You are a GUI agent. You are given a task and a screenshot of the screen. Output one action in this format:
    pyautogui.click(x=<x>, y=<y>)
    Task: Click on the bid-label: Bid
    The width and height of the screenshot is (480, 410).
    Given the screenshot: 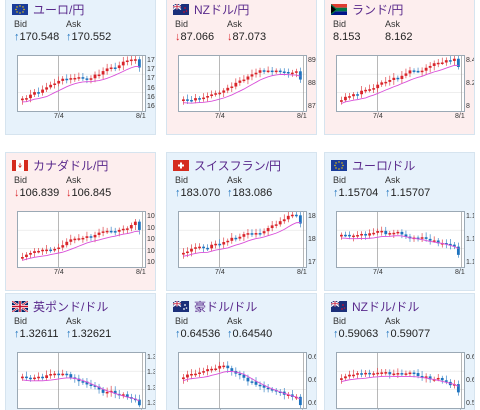 What is the action you would take?
    pyautogui.click(x=340, y=24)
    